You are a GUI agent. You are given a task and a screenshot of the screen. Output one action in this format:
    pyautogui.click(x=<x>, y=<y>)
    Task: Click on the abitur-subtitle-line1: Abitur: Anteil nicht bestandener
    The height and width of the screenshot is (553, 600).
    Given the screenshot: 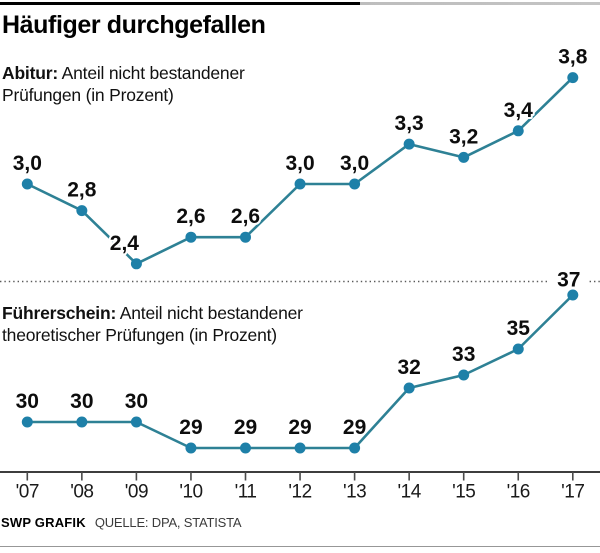 What is the action you would take?
    pyautogui.click(x=123, y=73)
    